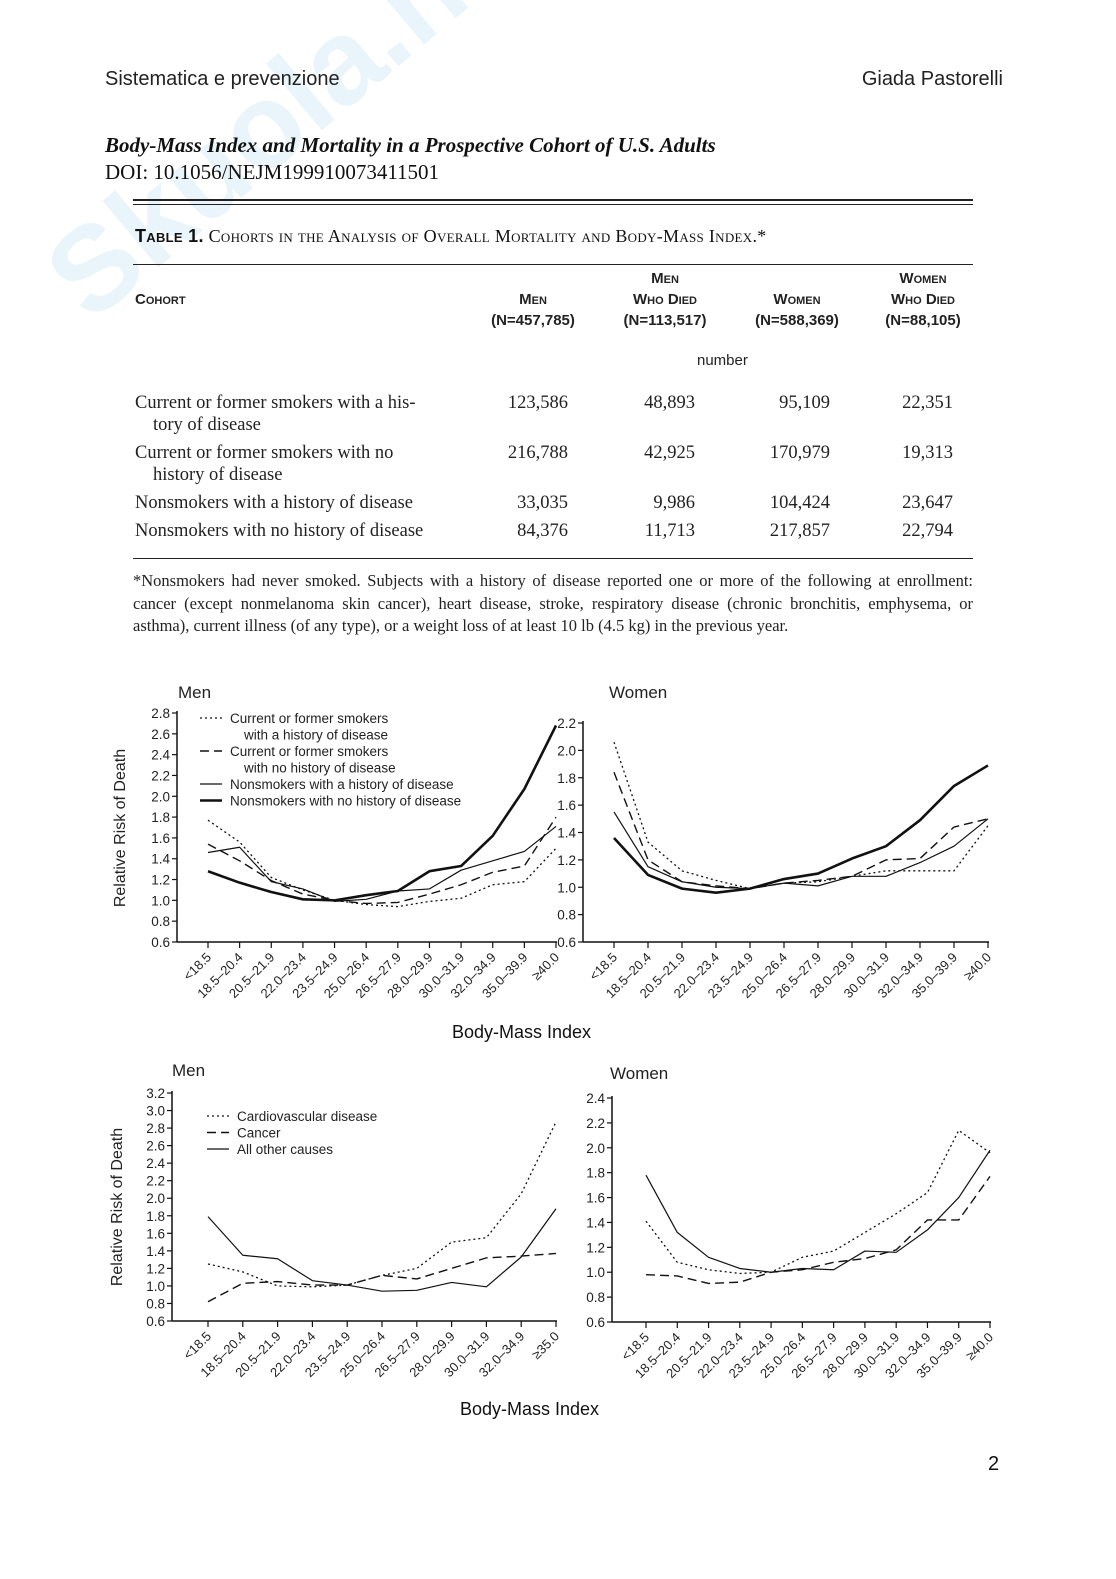 The height and width of the screenshot is (1579, 1116). I want to click on table-cell: 33,035, so click(542, 503).